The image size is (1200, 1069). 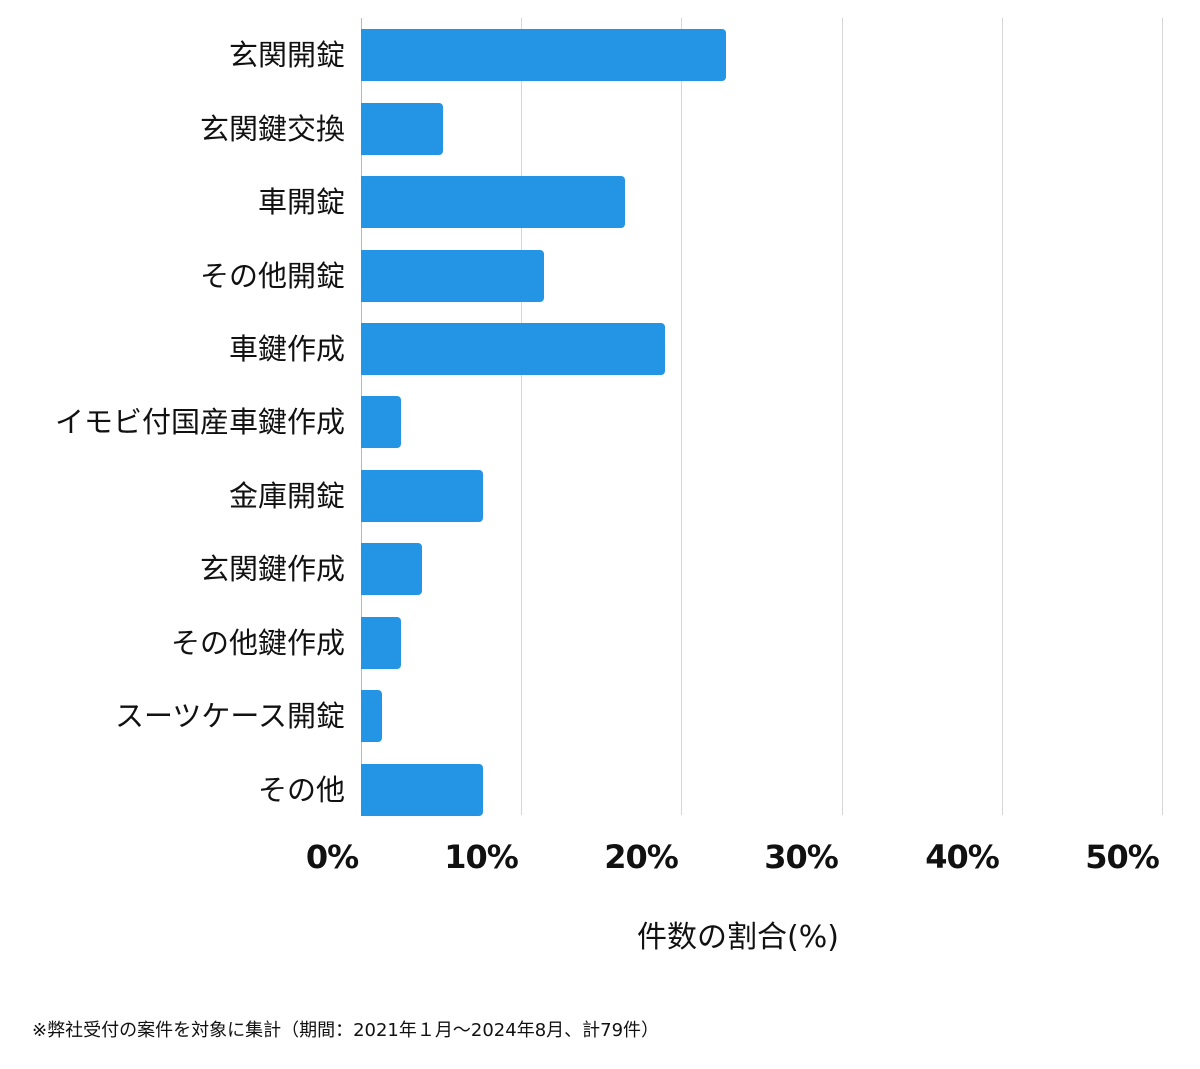 I want to click on category-label: その他, so click(x=301, y=790).